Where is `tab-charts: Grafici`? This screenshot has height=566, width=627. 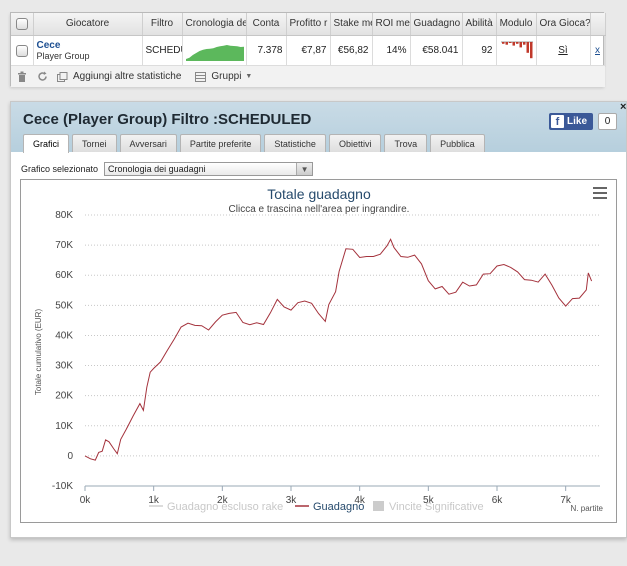
tab-charts: Grafici is located at coordinates (46, 143).